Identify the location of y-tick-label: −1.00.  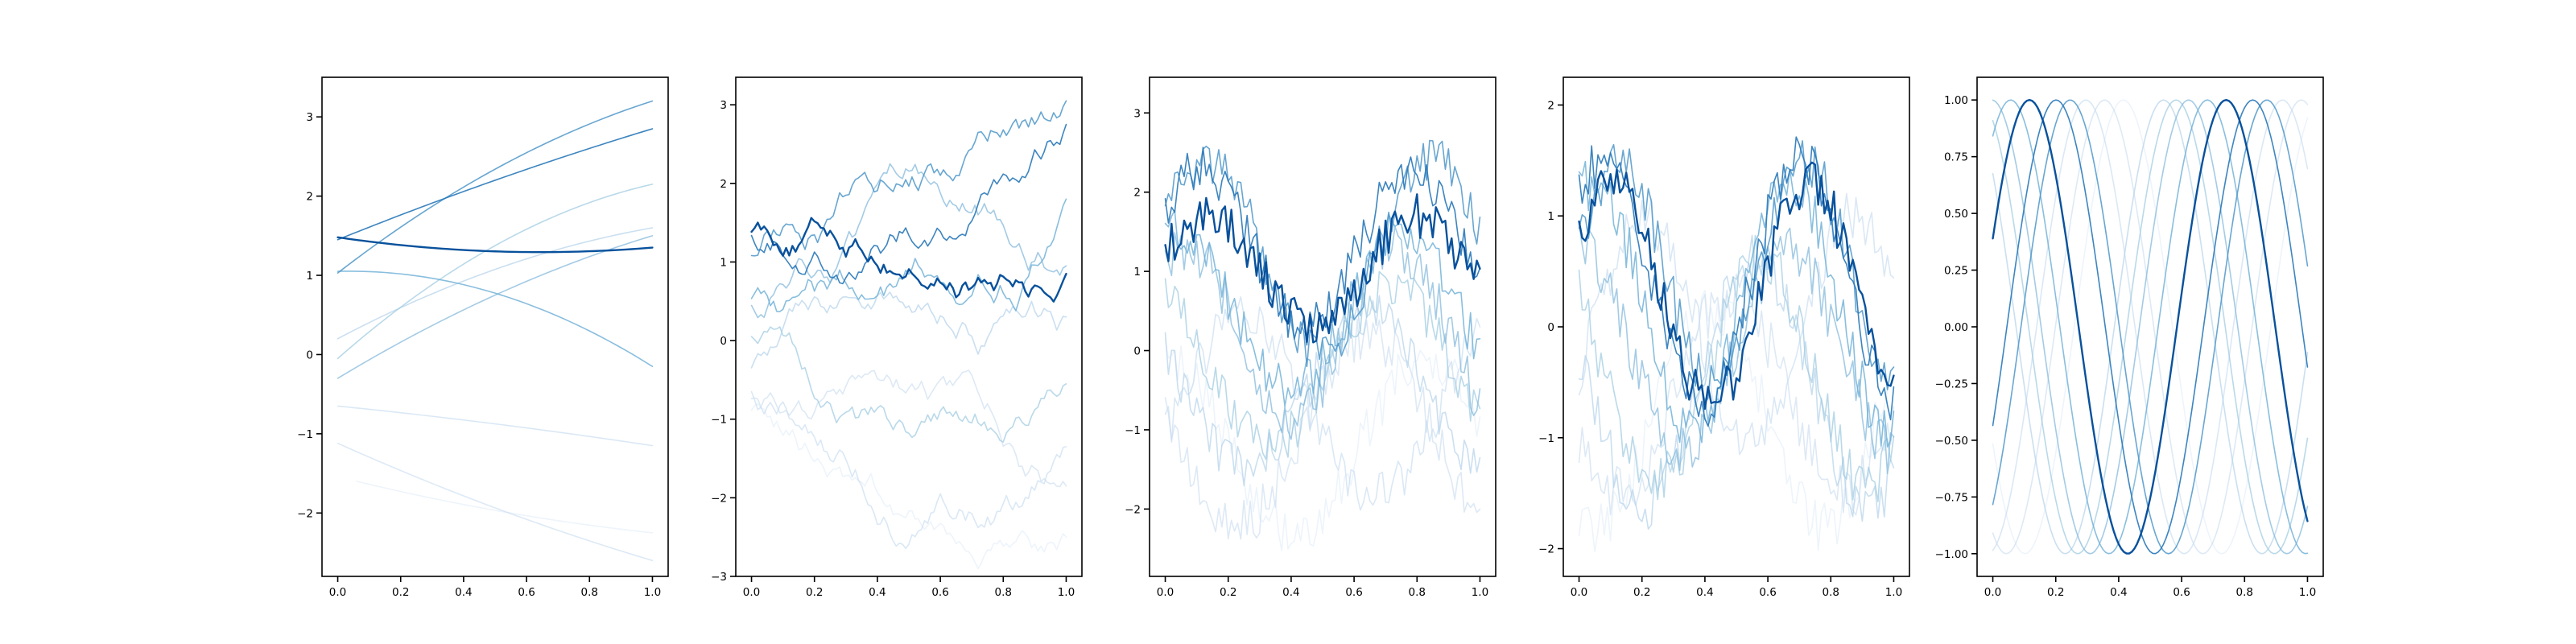
(1951, 554).